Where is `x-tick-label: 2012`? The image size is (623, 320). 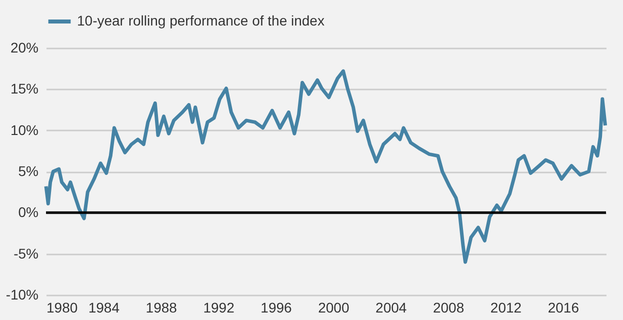
x-tick-label: 2012 is located at coordinates (506, 308).